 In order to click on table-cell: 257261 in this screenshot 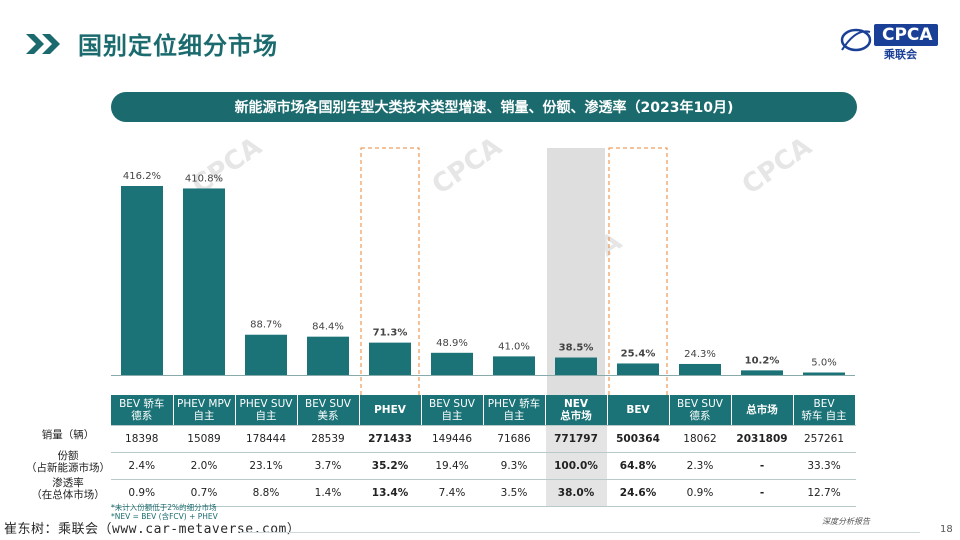, I will do `click(824, 439)`.